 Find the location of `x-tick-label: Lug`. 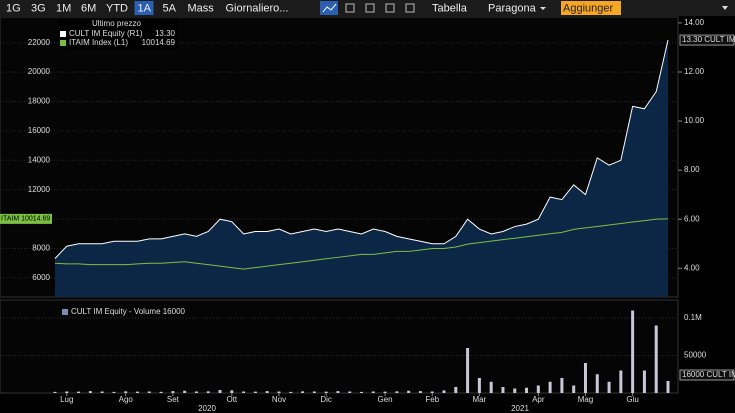

x-tick-label: Lug is located at coordinates (66, 399).